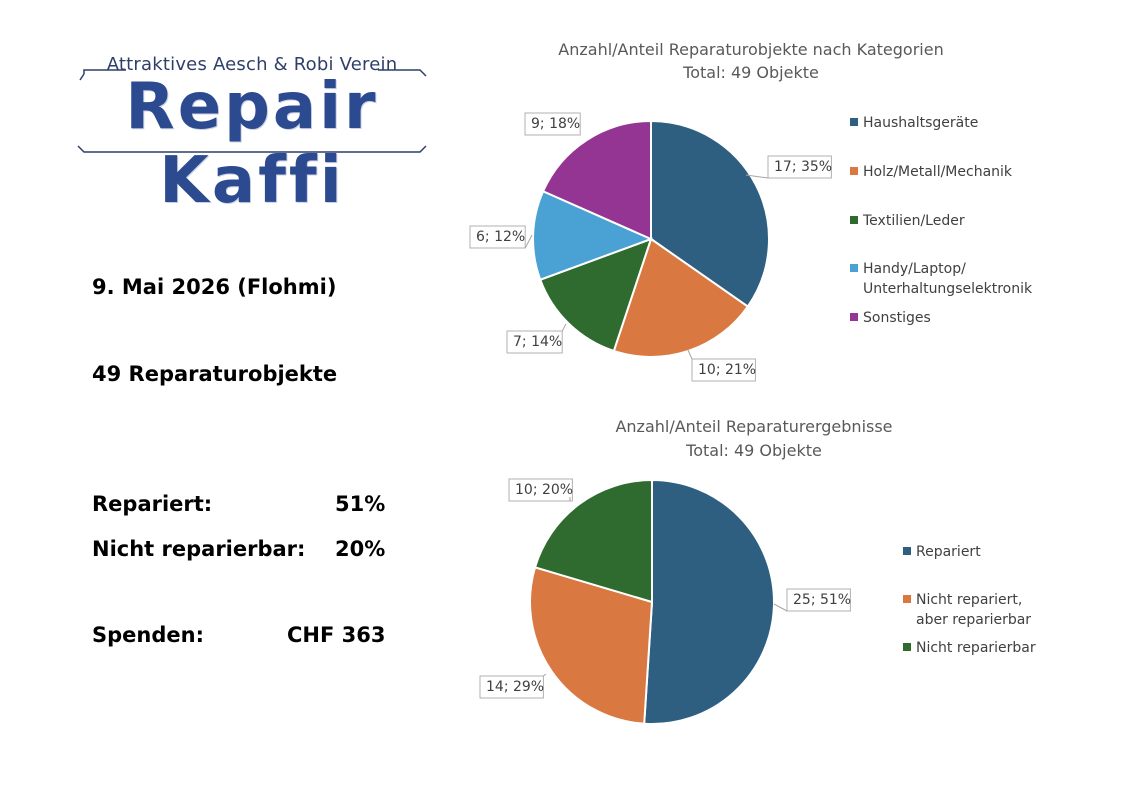 This screenshot has width=1139, height=786. What do you see at coordinates (973, 620) in the screenshot?
I see `legend-entry: aber reparierbar` at bounding box center [973, 620].